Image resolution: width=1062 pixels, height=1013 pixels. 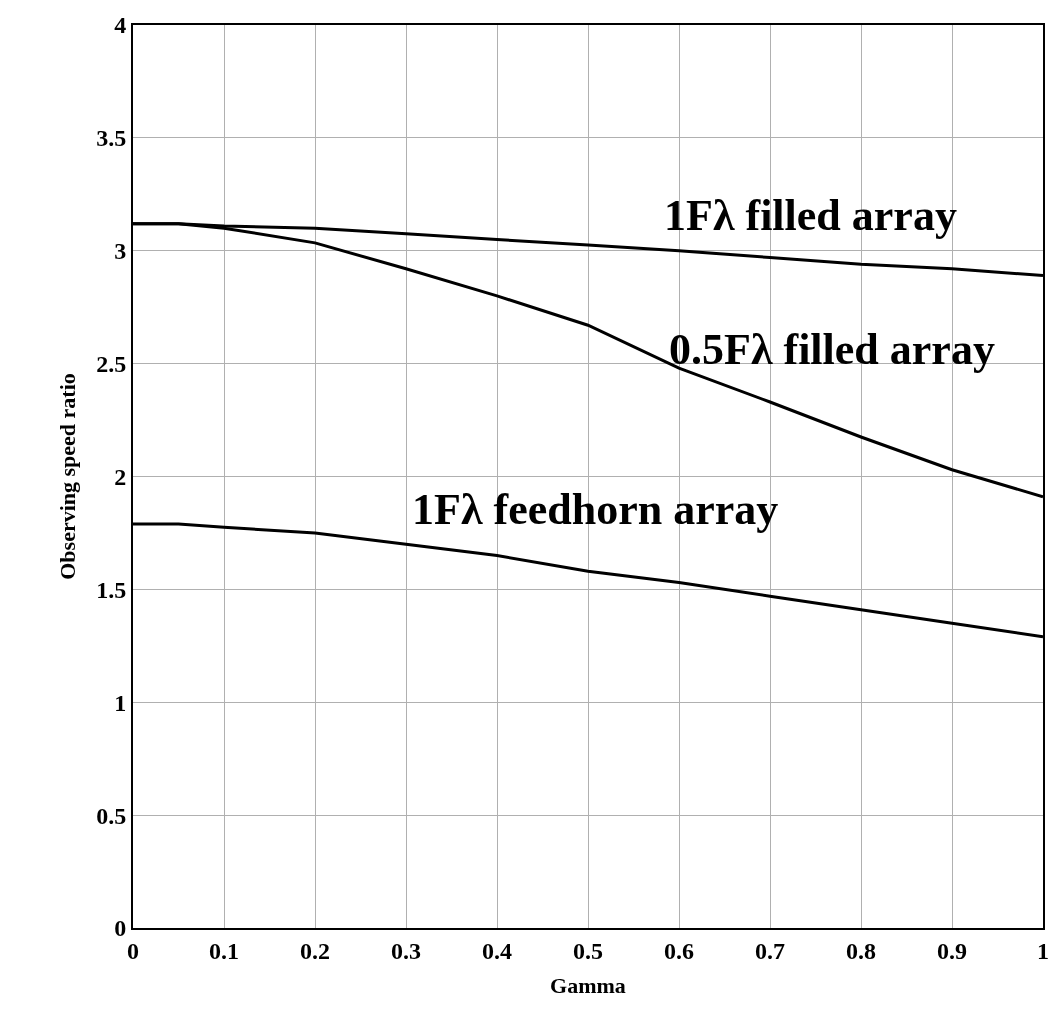 What do you see at coordinates (111, 815) in the screenshot?
I see `y-tick-label: 0.5` at bounding box center [111, 815].